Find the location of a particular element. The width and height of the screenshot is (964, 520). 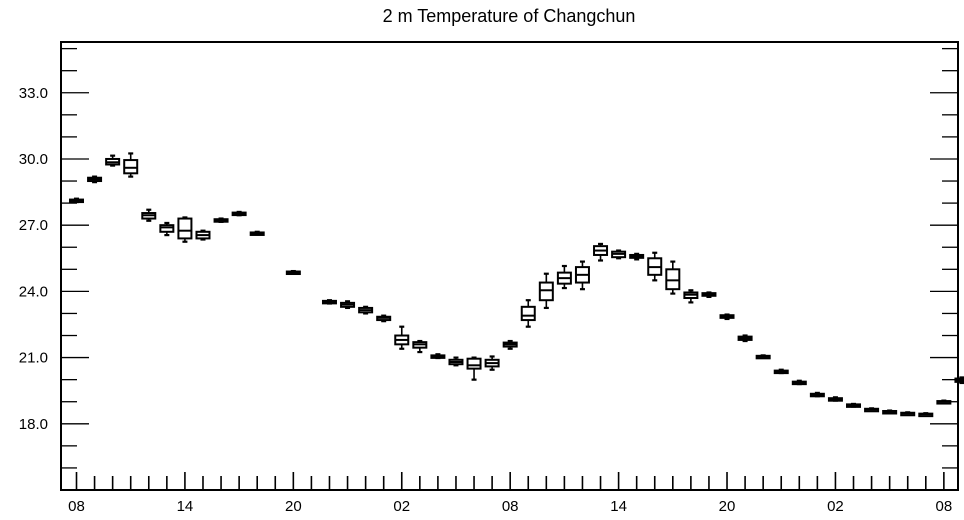

y-tick-label: 18.0 is located at coordinates (33, 424).